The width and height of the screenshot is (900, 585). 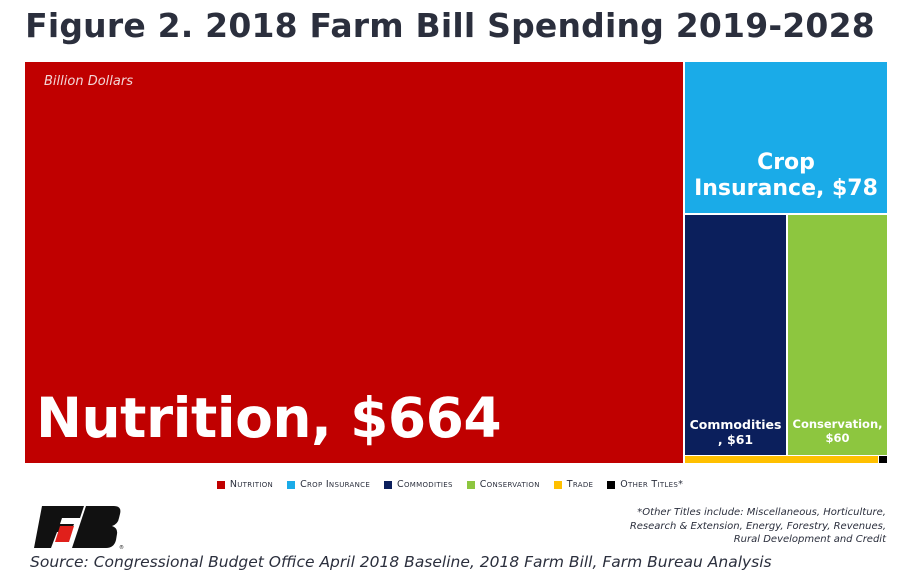 I want to click on legend-label: Trade, so click(x=580, y=484).